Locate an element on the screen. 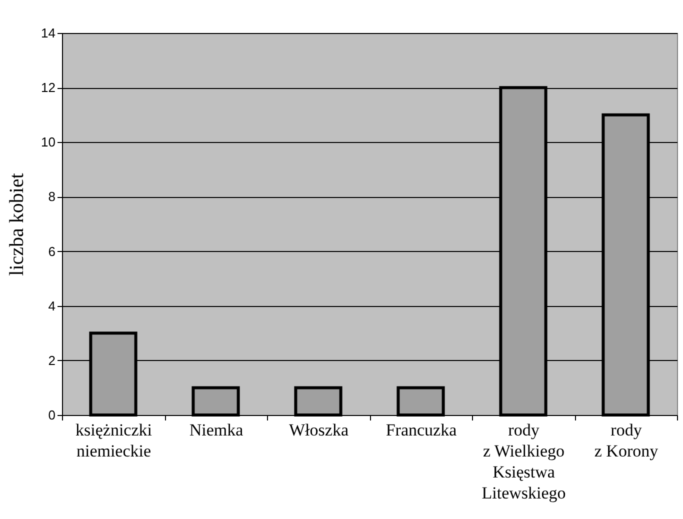 The width and height of the screenshot is (683, 519). x-tick-label: Francuzka is located at coordinates (422, 430).